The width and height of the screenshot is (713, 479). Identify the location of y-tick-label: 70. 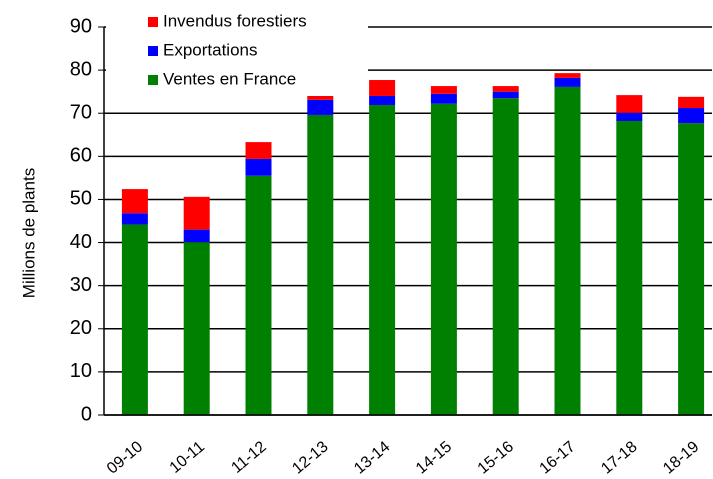
(81, 113).